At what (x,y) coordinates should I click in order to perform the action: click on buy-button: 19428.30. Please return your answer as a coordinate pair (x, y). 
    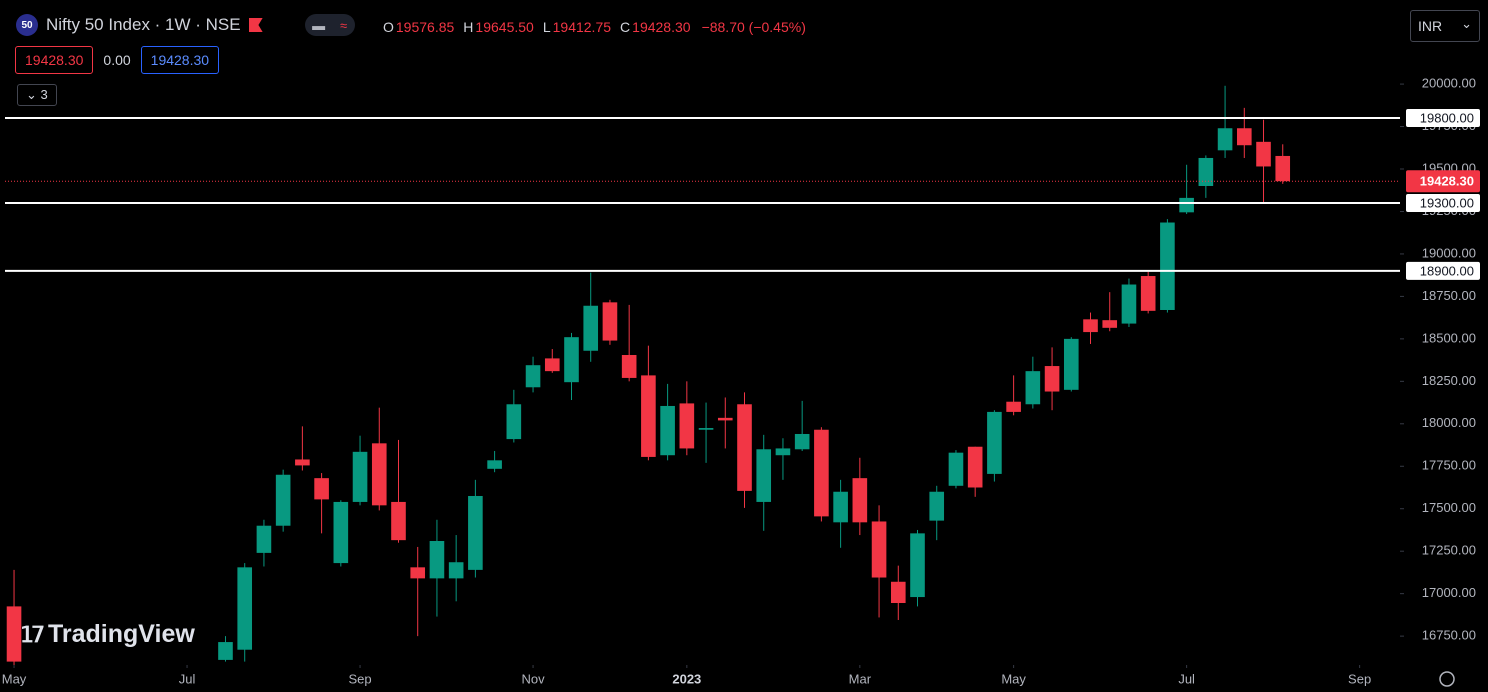
    Looking at the image, I should click on (180, 60).